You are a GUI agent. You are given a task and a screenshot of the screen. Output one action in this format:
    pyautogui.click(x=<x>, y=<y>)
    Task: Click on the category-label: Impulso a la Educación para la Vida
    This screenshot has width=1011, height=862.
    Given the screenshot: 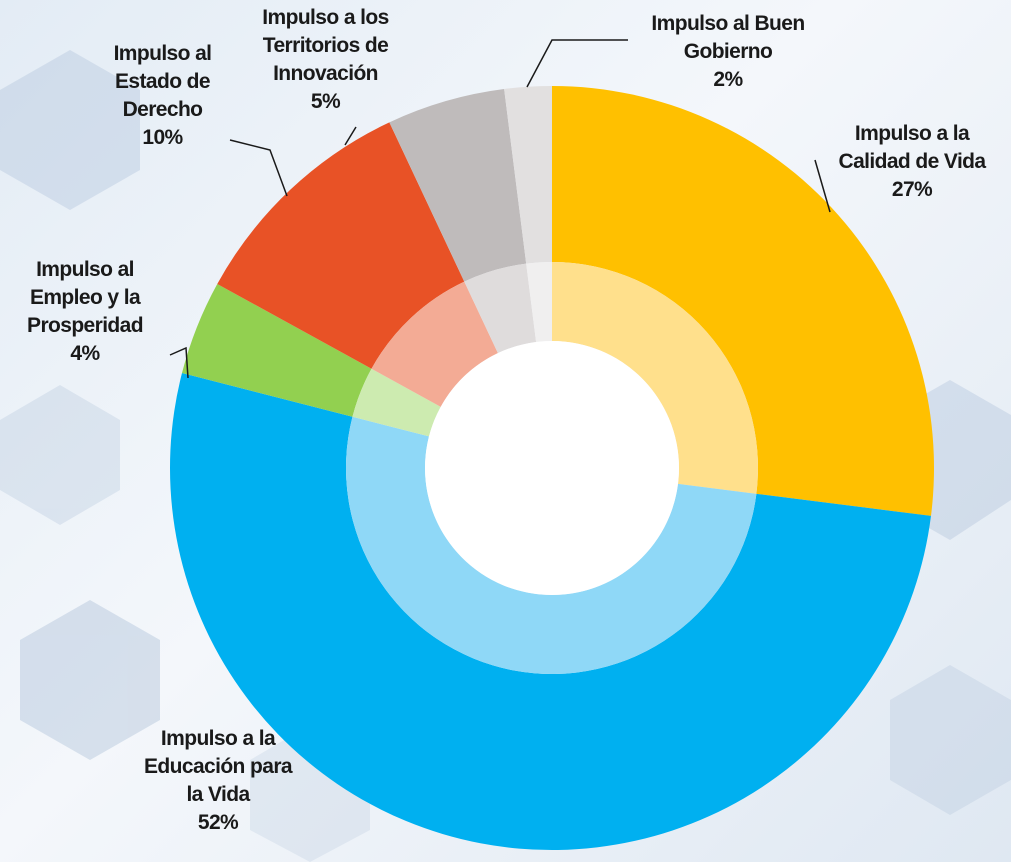 What is the action you would take?
    pyautogui.click(x=218, y=766)
    